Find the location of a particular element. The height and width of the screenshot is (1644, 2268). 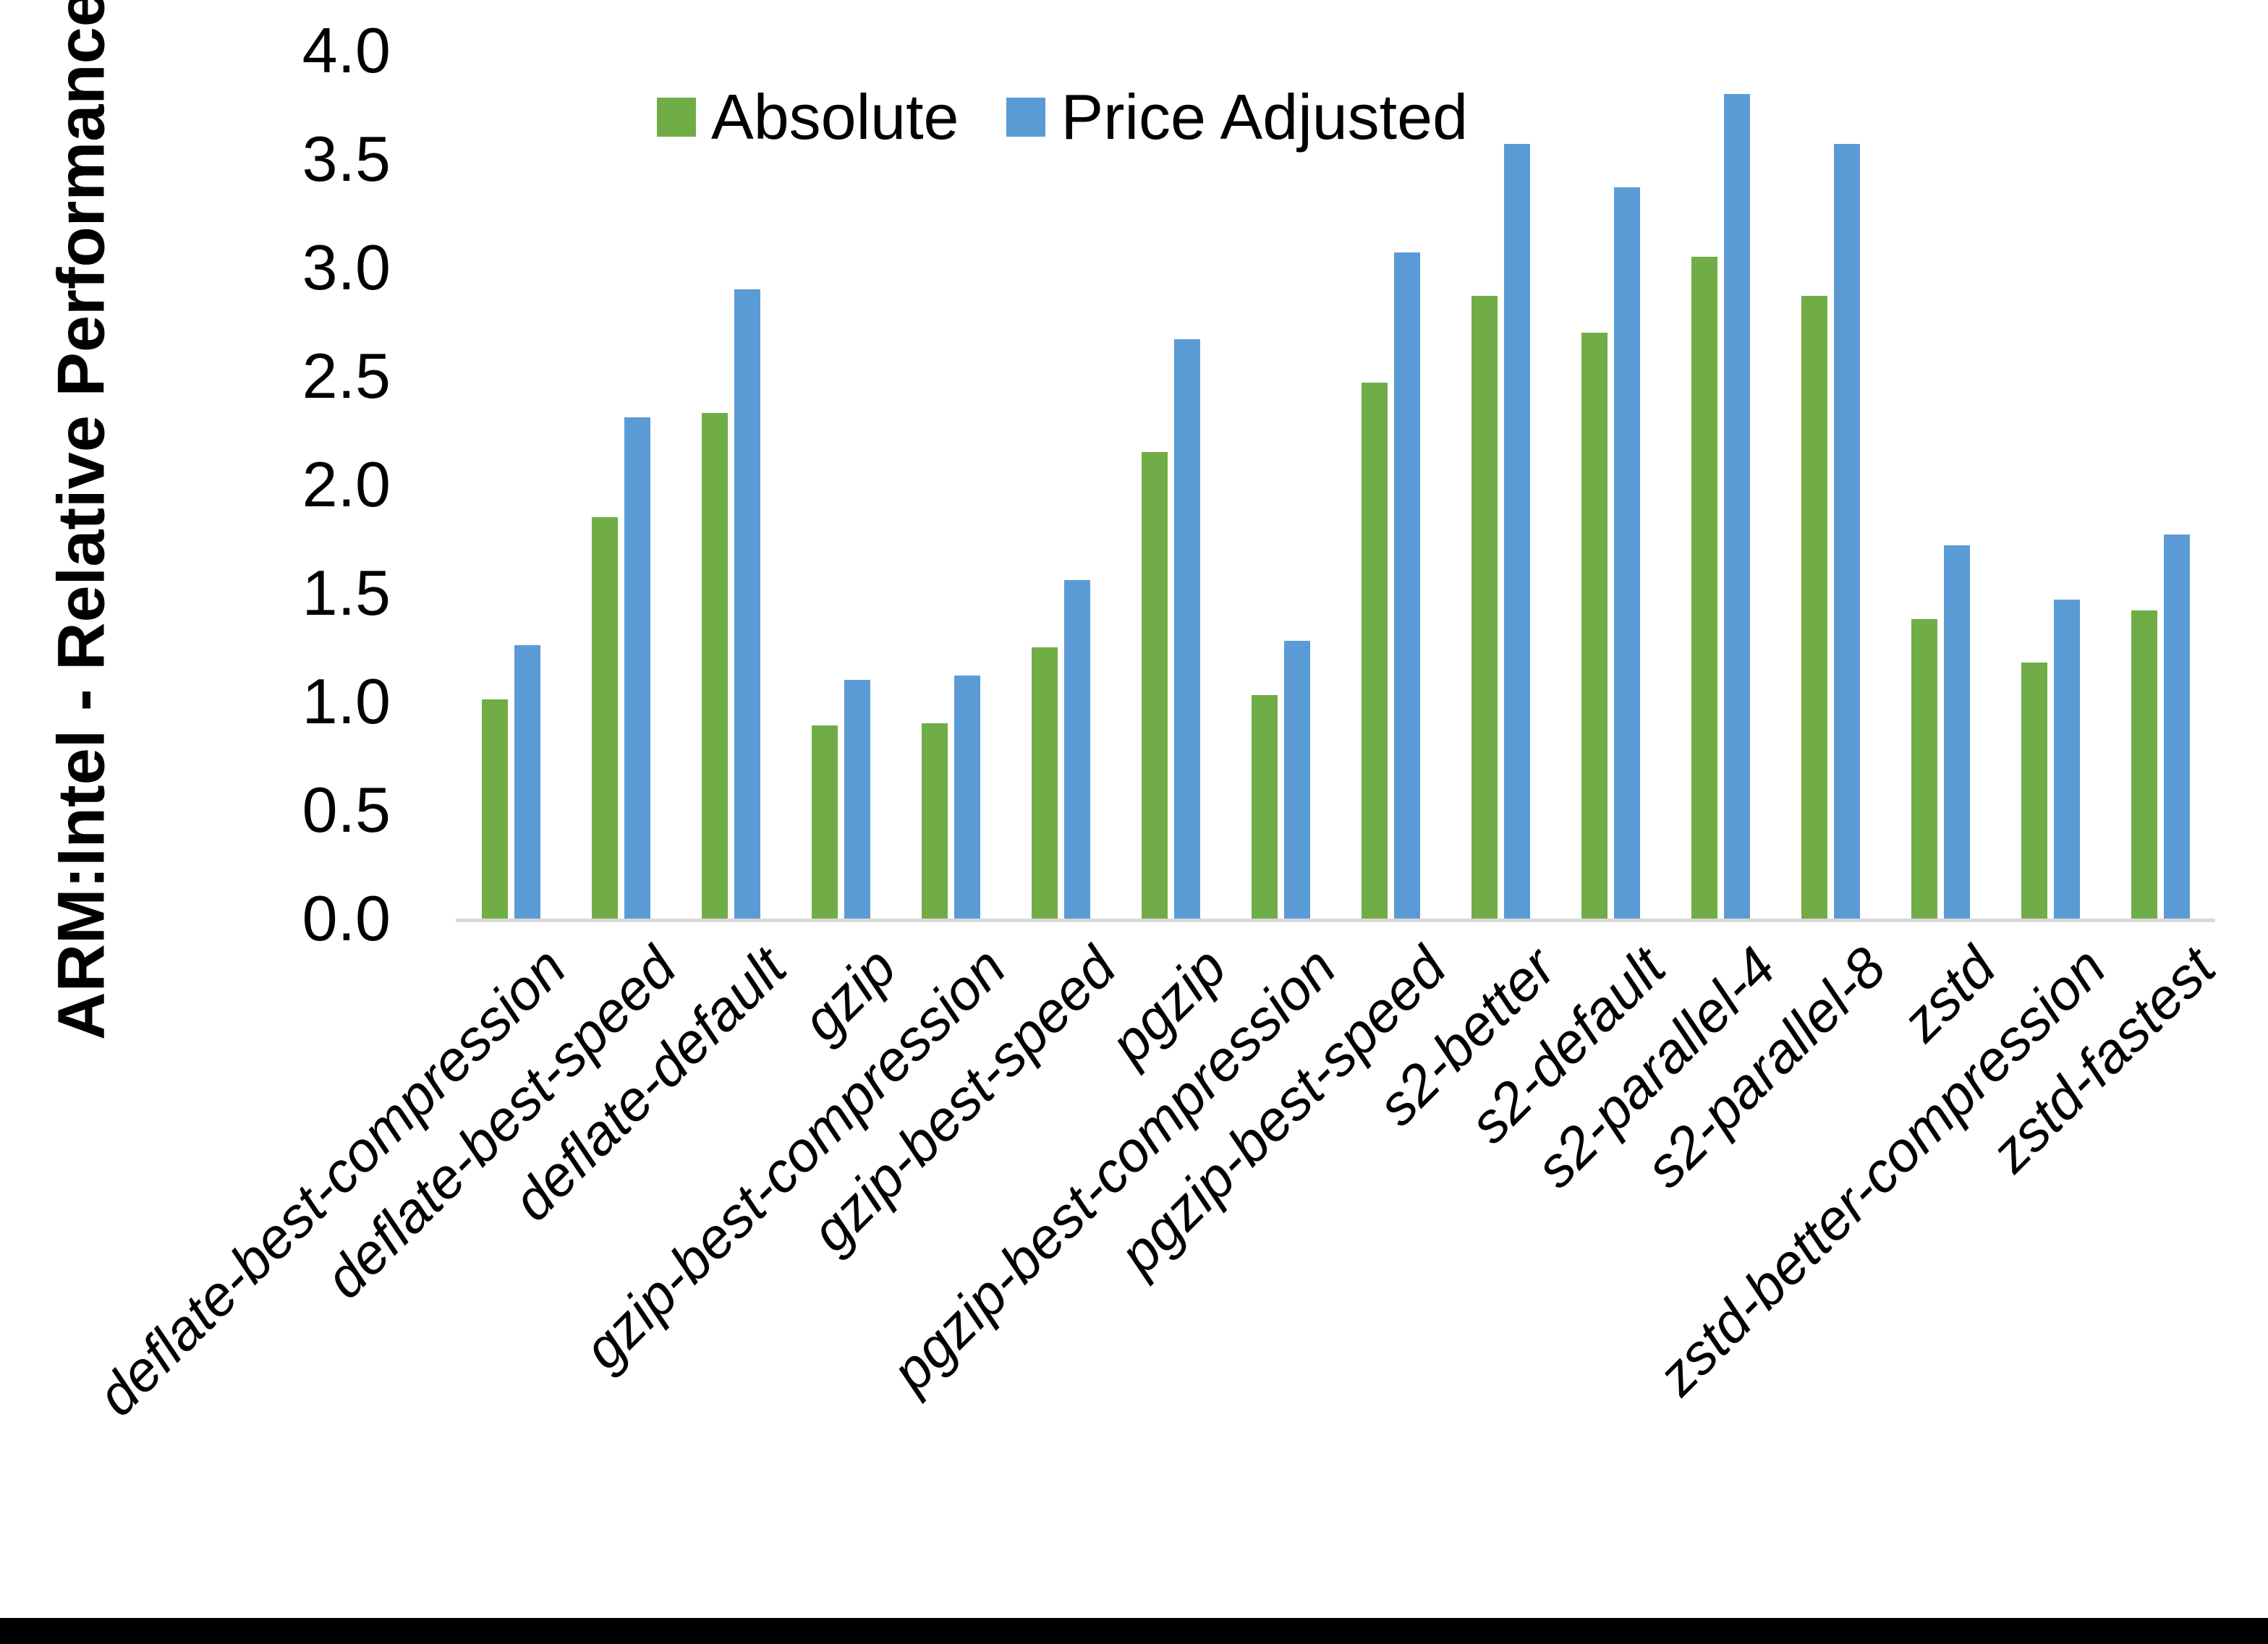

y-axis-title: ARM:Intel - Relative Performance is located at coordinates (81, 520).